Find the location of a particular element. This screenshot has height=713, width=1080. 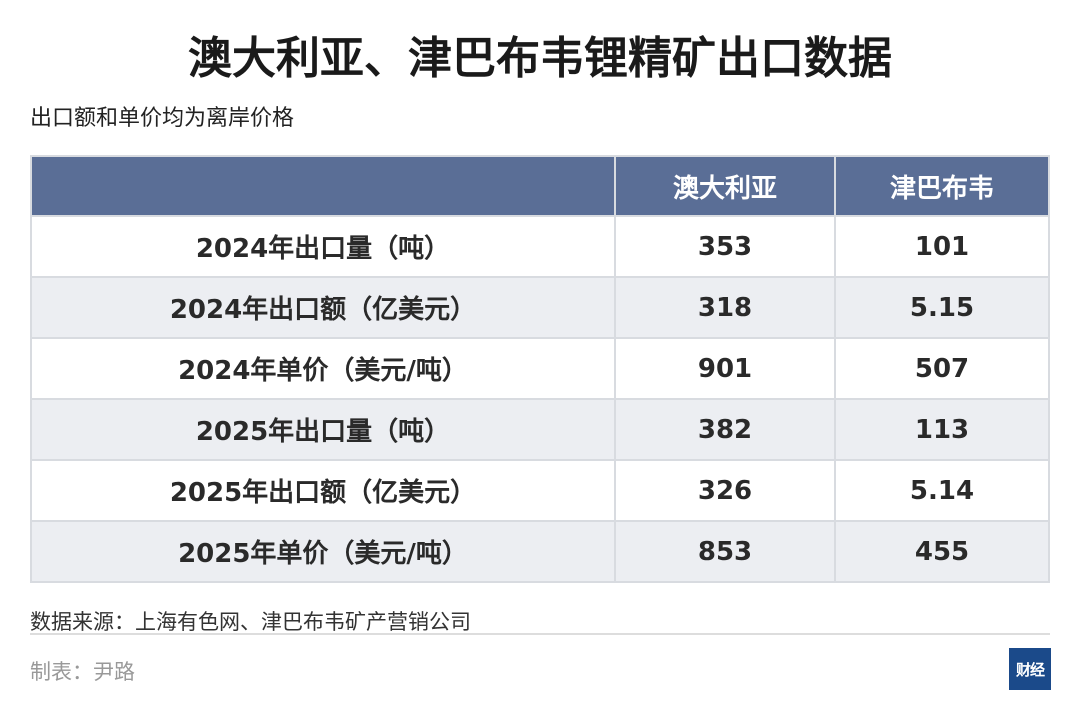

table-row: 2024年出口额（亿美元） 318 5.15 is located at coordinates (540, 307).